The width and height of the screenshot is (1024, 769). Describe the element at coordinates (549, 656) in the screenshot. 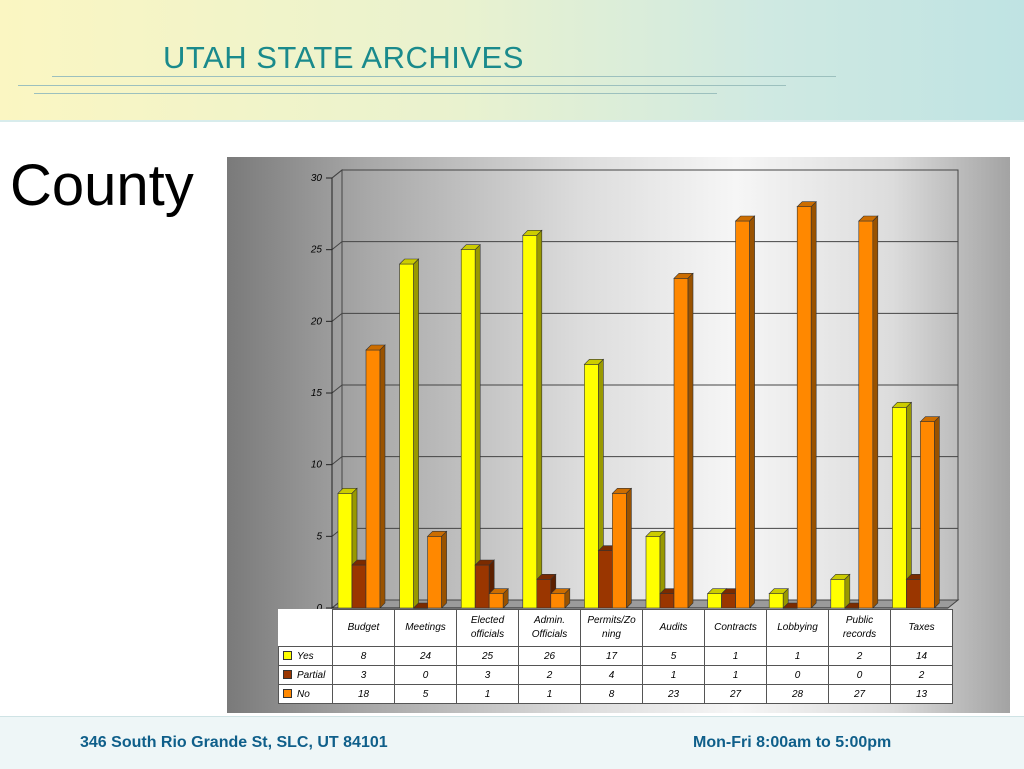

I see `data-label: 26` at that location.